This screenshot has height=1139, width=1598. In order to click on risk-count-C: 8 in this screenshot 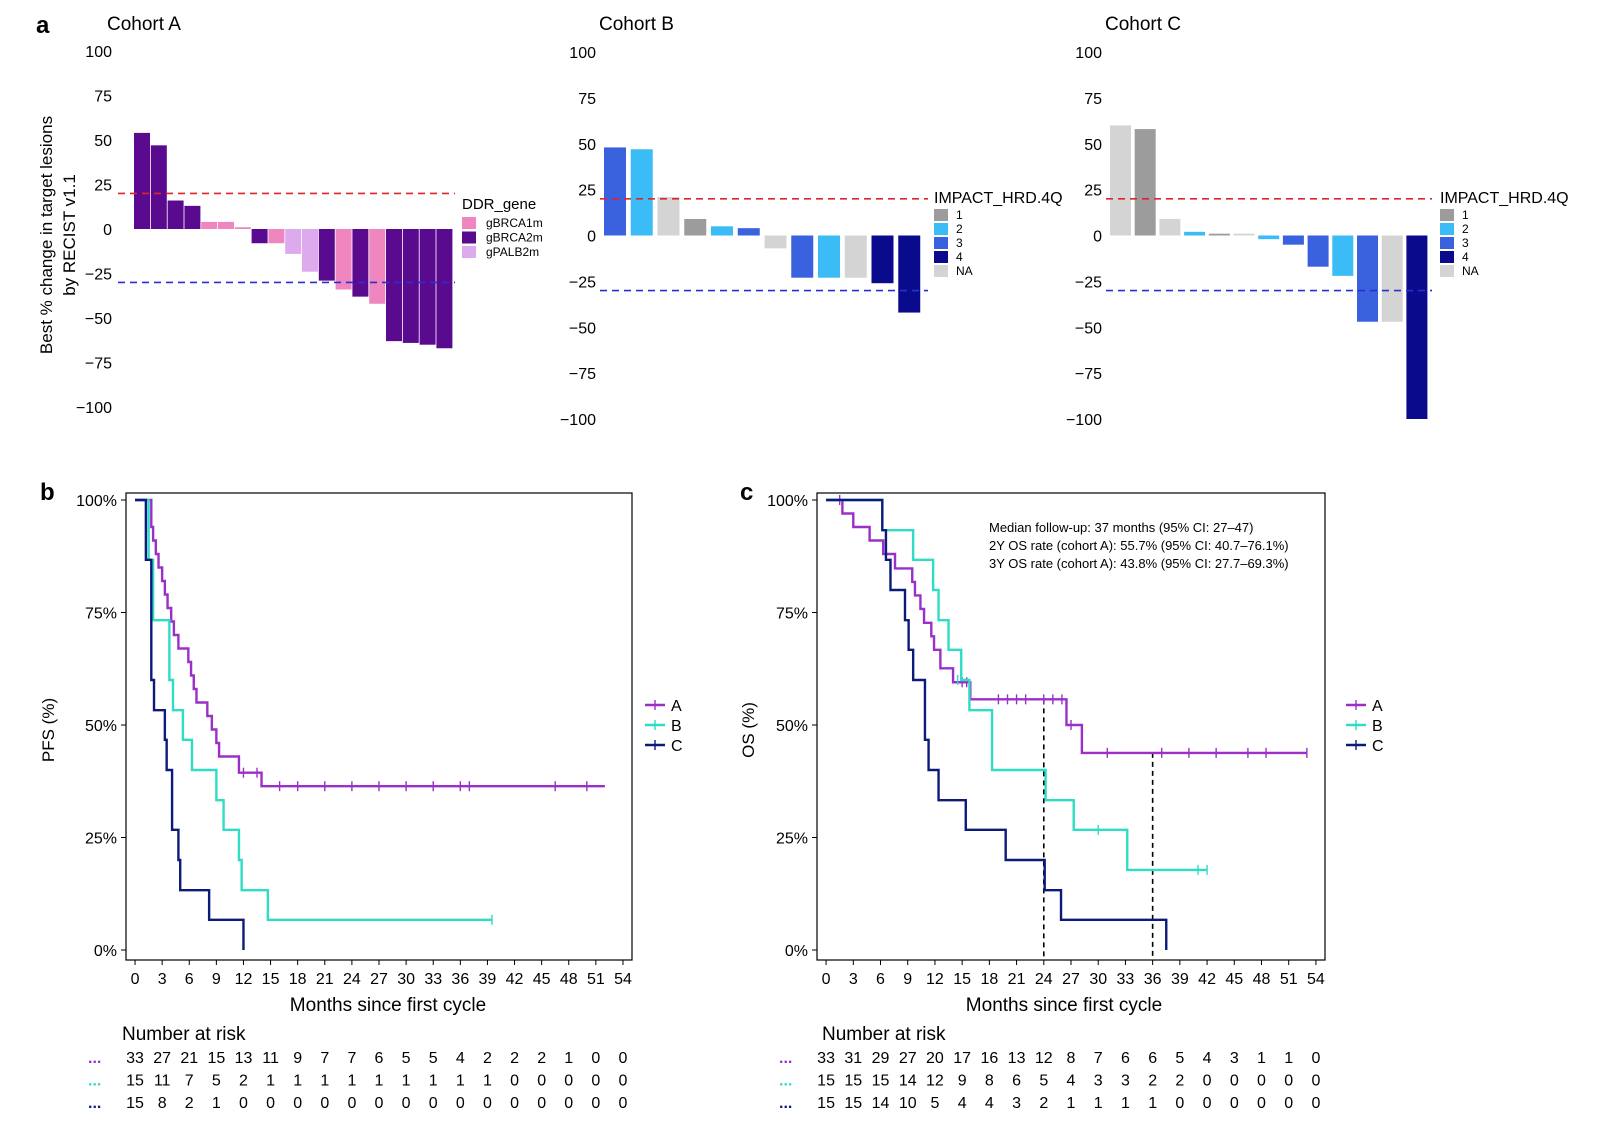, I will do `click(162, 1103)`.